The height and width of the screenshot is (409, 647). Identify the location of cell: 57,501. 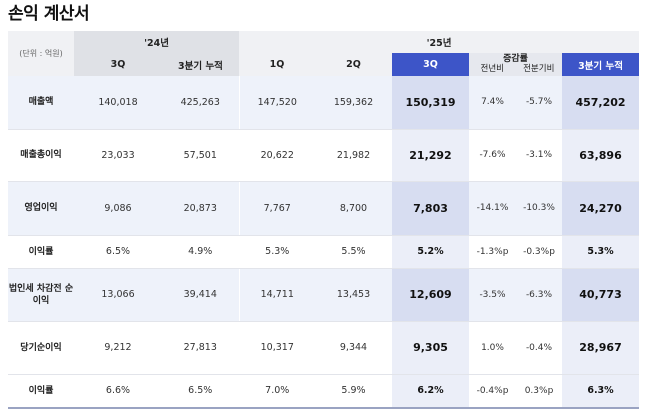
(200, 155).